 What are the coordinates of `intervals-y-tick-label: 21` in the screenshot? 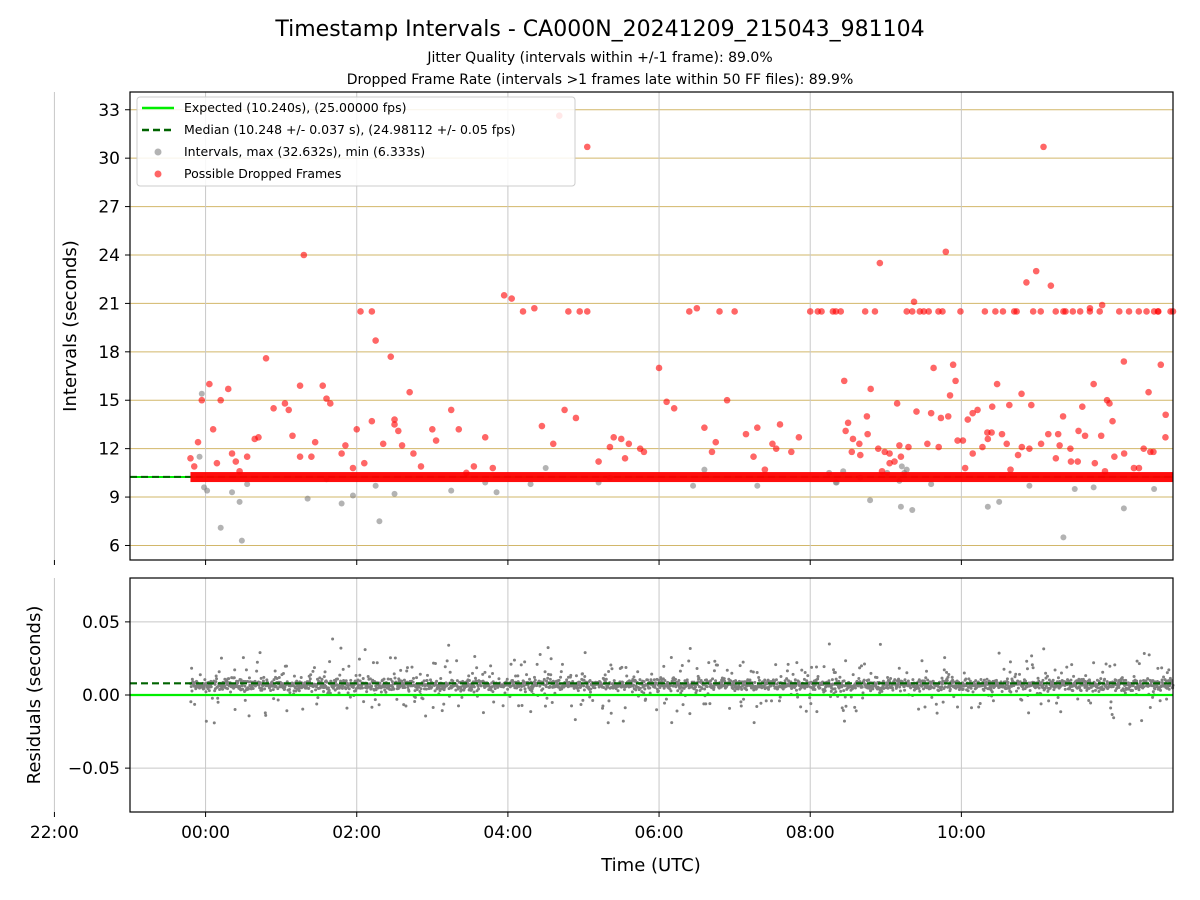 It's located at (109, 304).